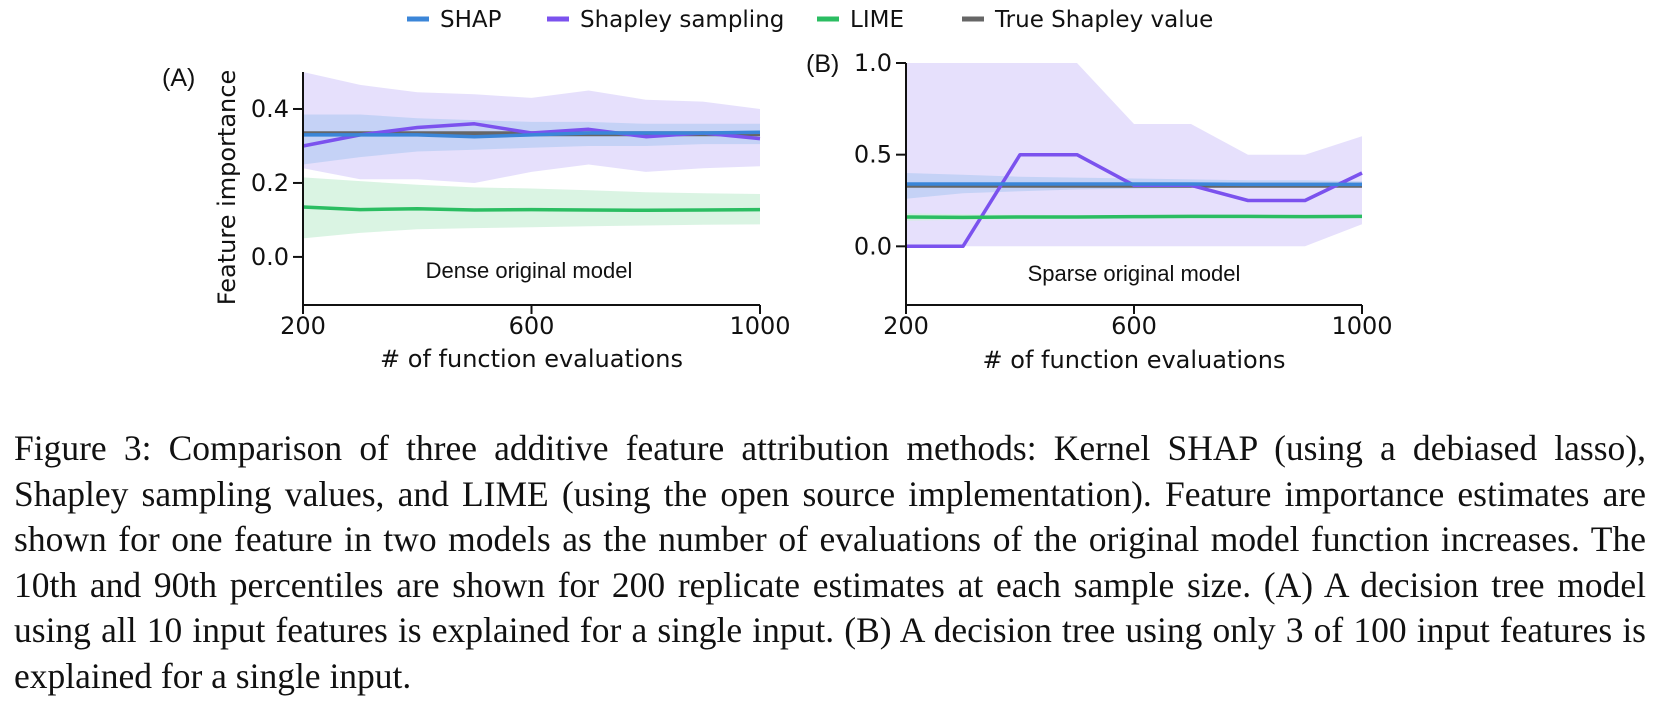 This screenshot has width=1659, height=705. Describe the element at coordinates (1134, 217) in the screenshot. I see `panel-b-line-lime` at that location.